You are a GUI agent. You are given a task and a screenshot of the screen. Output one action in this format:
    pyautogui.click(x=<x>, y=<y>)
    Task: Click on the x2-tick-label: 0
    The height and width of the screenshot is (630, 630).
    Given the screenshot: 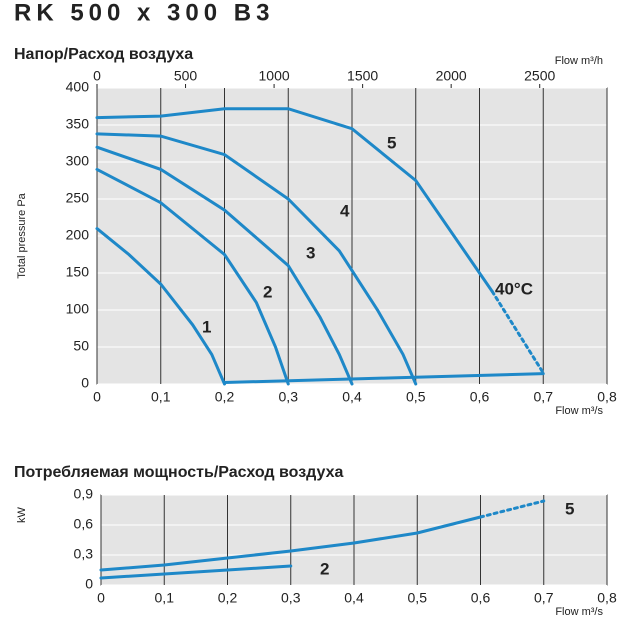 What is the action you would take?
    pyautogui.click(x=97, y=76)
    